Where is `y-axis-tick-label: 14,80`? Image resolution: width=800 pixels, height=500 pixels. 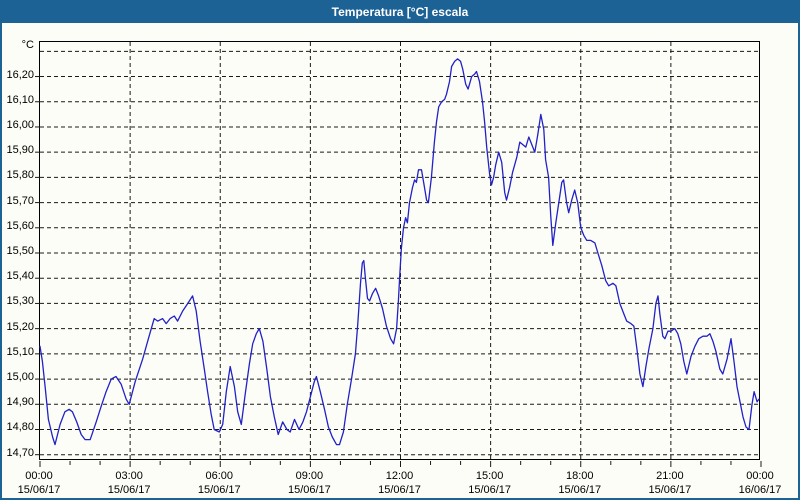
y-axis-tick-label: 14,80 is located at coordinates (20, 427).